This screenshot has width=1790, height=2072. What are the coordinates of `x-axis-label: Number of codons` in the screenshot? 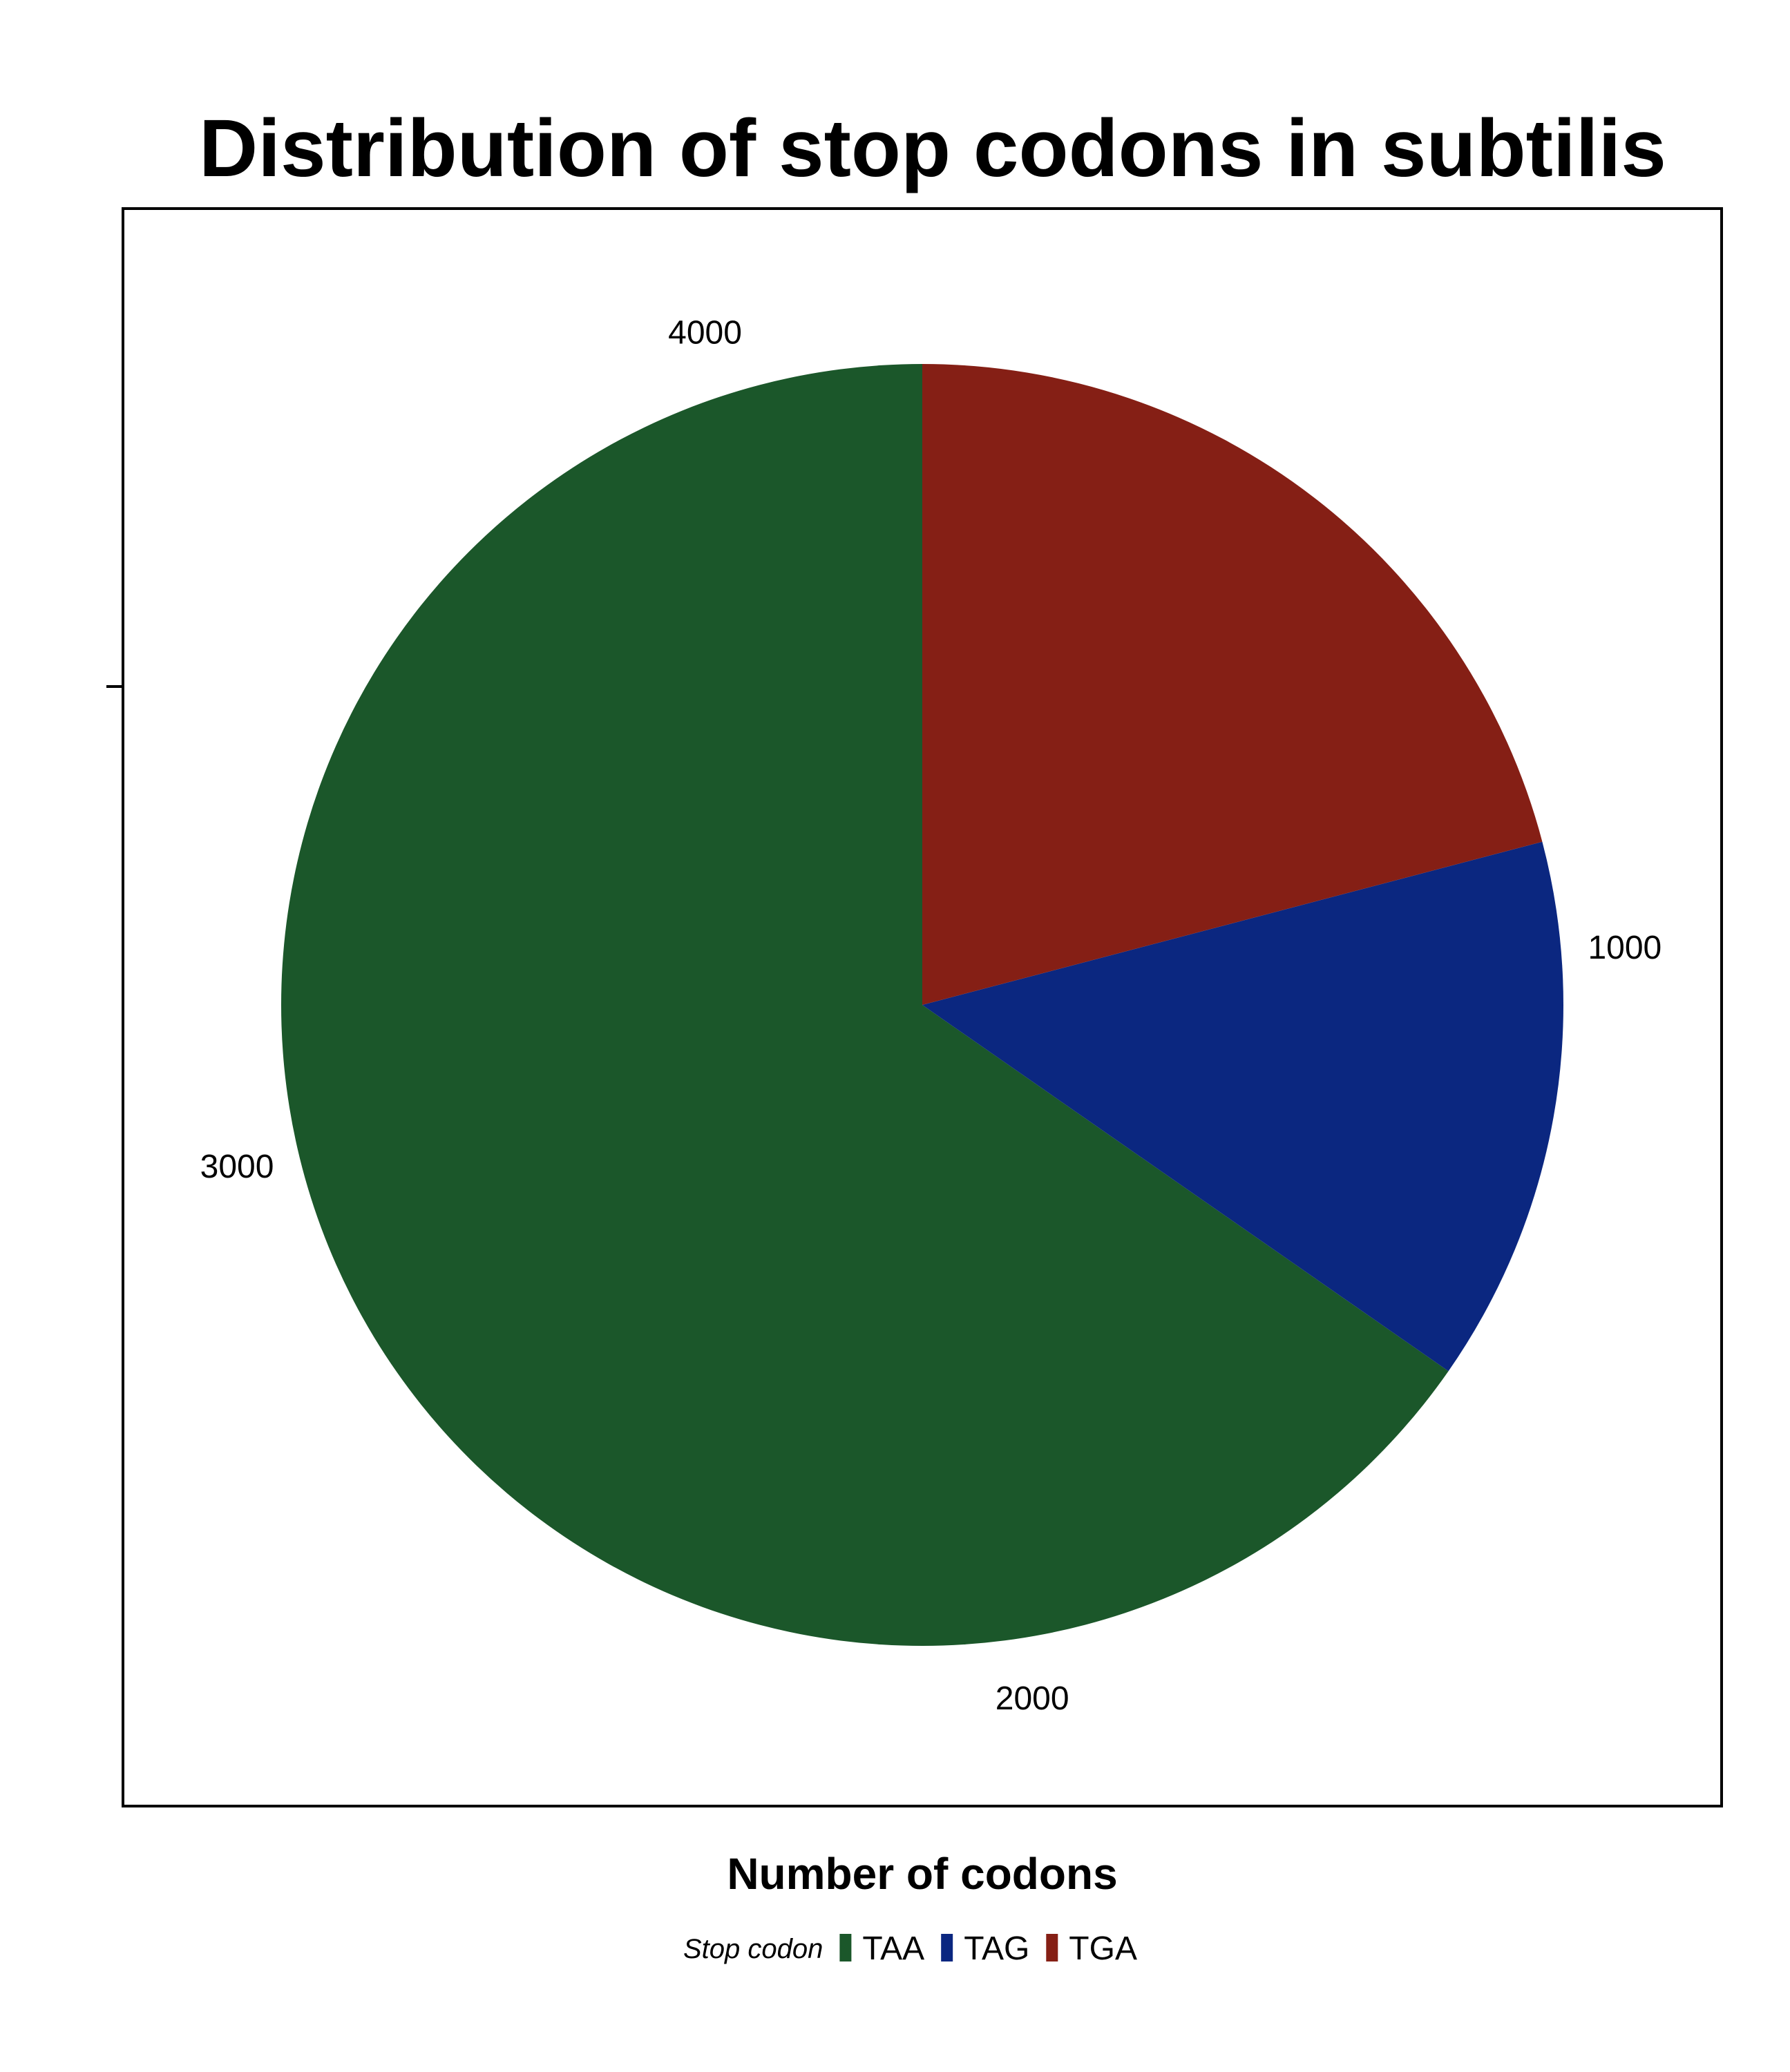 It's located at (922, 1874).